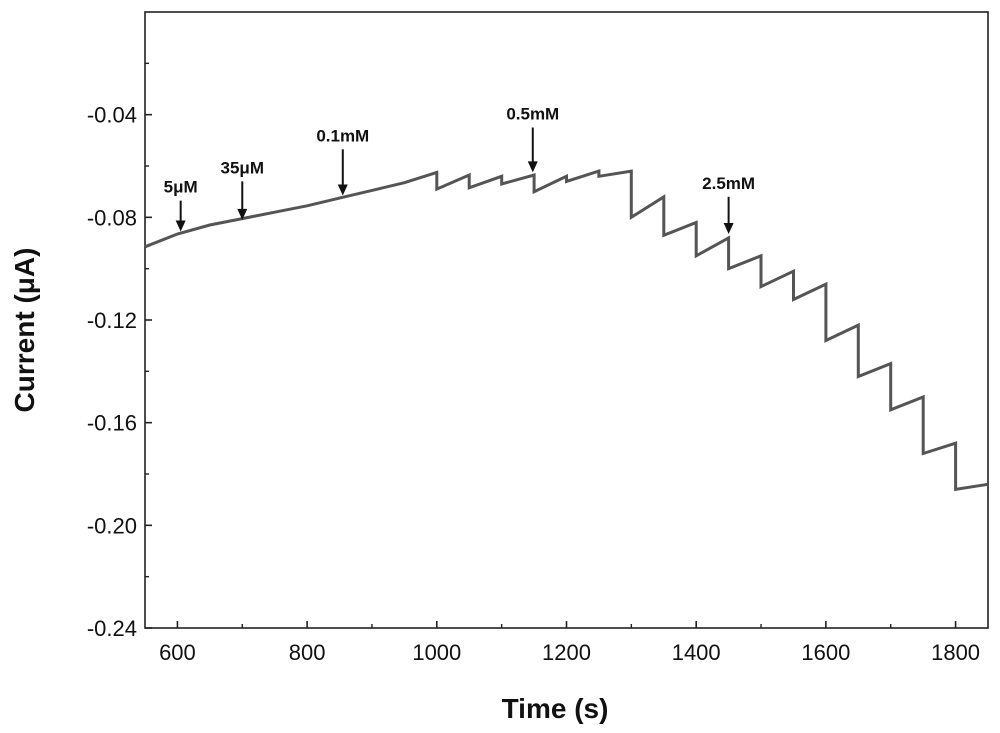 The width and height of the screenshot is (1000, 733). Describe the element at coordinates (181, 187) in the screenshot. I see `annotation-label: 5μM` at that location.